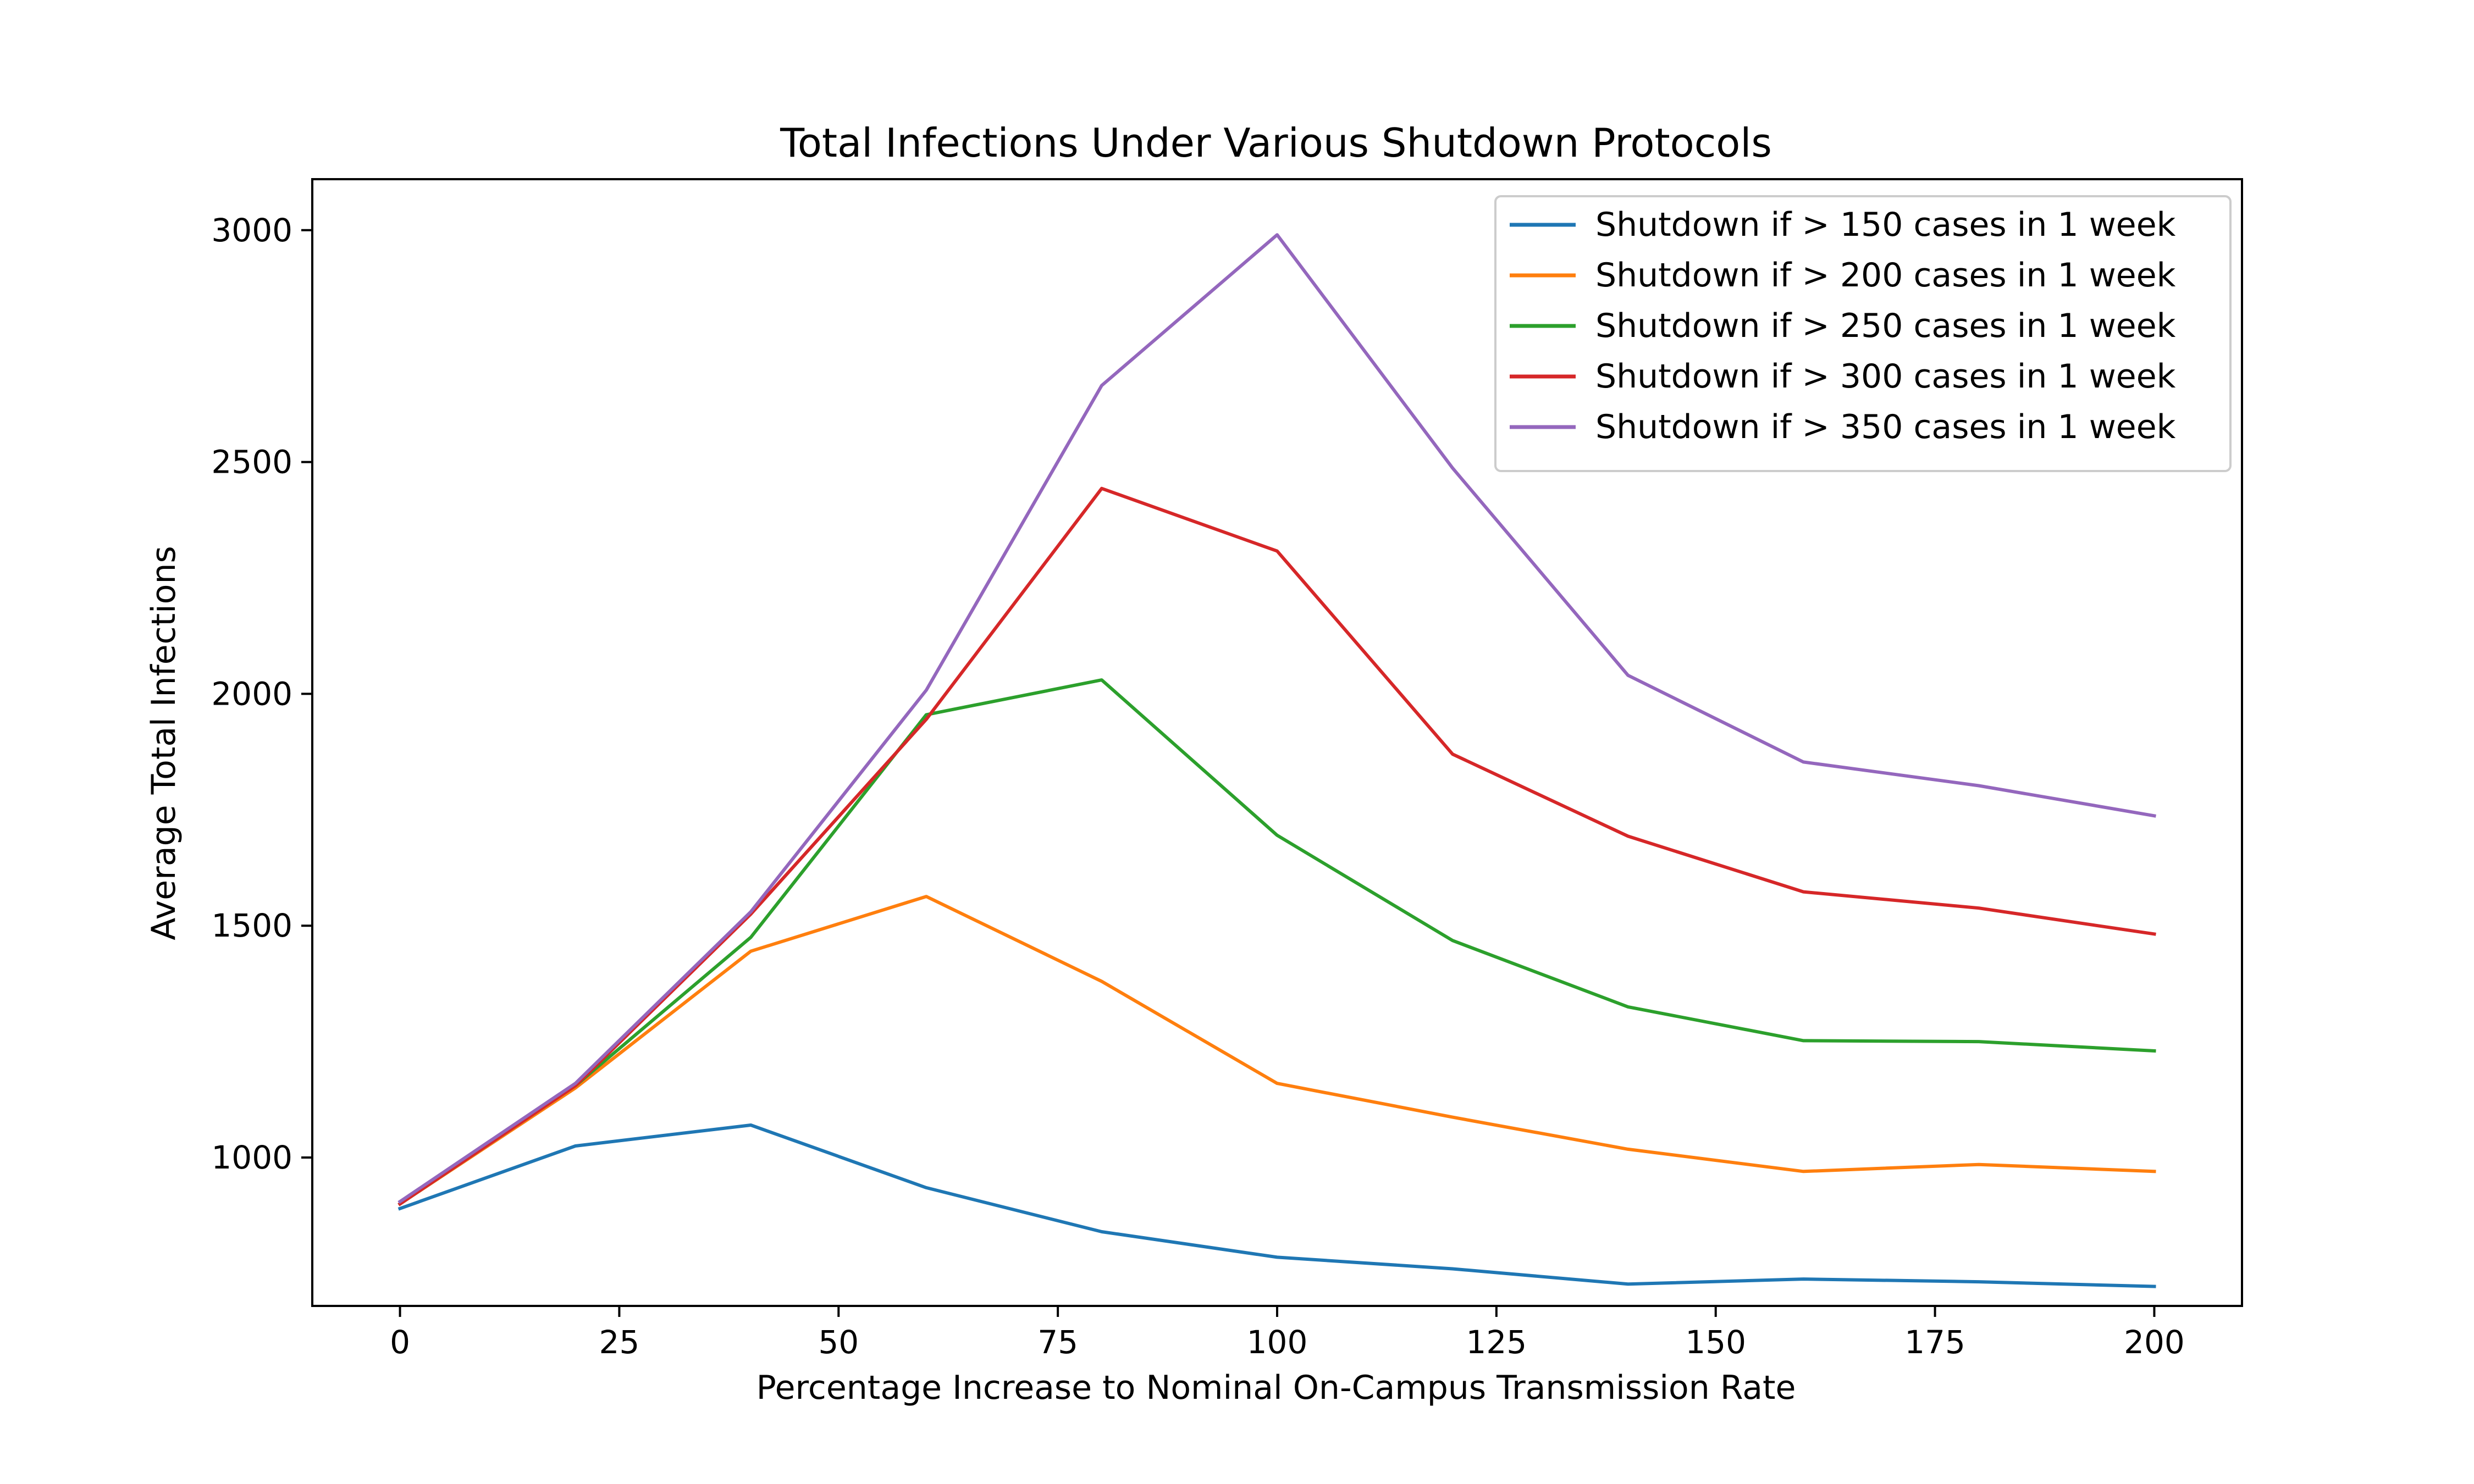 The width and height of the screenshot is (2474, 1484). Describe the element at coordinates (164, 743) in the screenshot. I see `y-axis-label: Average Total Infections` at that location.